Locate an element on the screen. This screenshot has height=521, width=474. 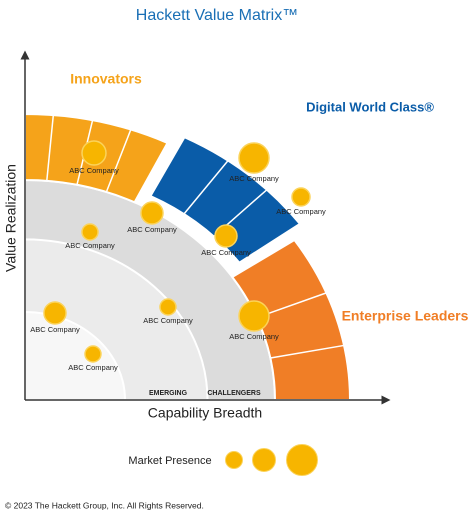
title: Hackett Value Matrix™ is located at coordinates (217, 15).